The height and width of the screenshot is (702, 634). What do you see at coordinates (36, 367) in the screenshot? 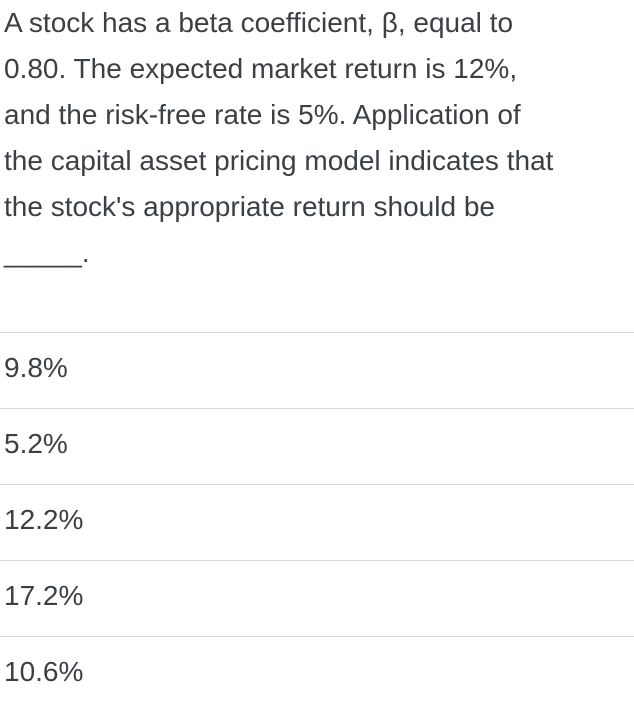
I see `answer-option-label: 9.8%` at bounding box center [36, 367].